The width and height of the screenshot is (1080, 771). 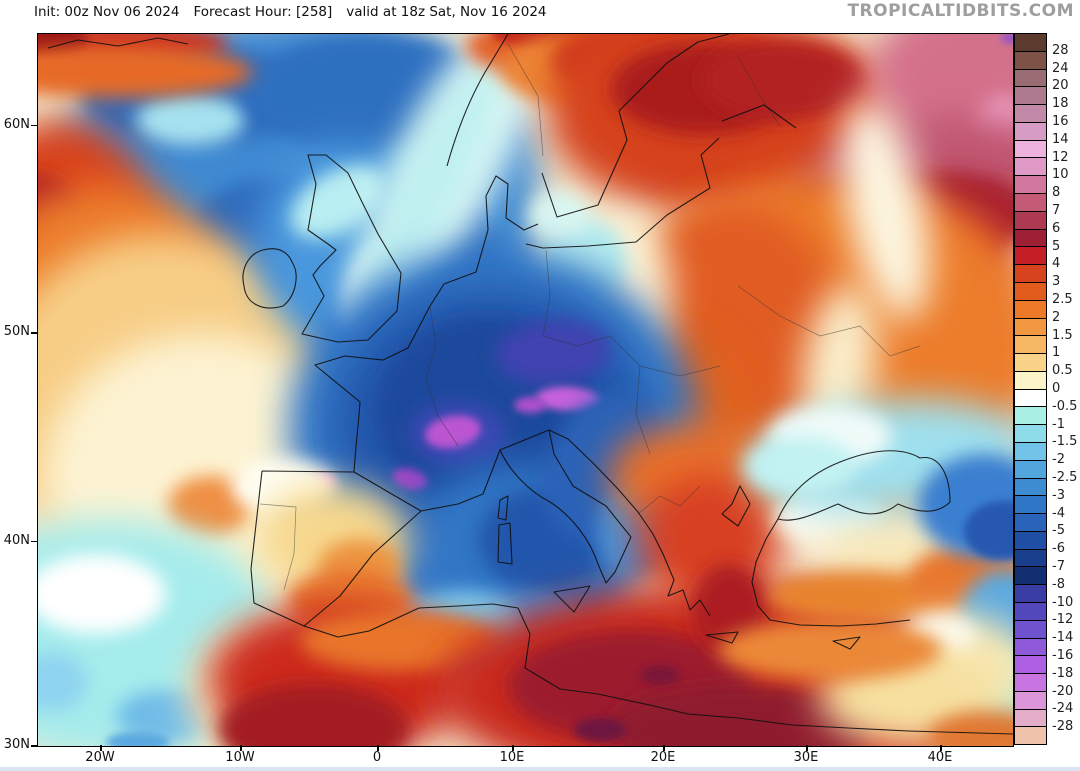 What do you see at coordinates (512, 757) in the screenshot?
I see `lon-axis-label: 10E` at bounding box center [512, 757].